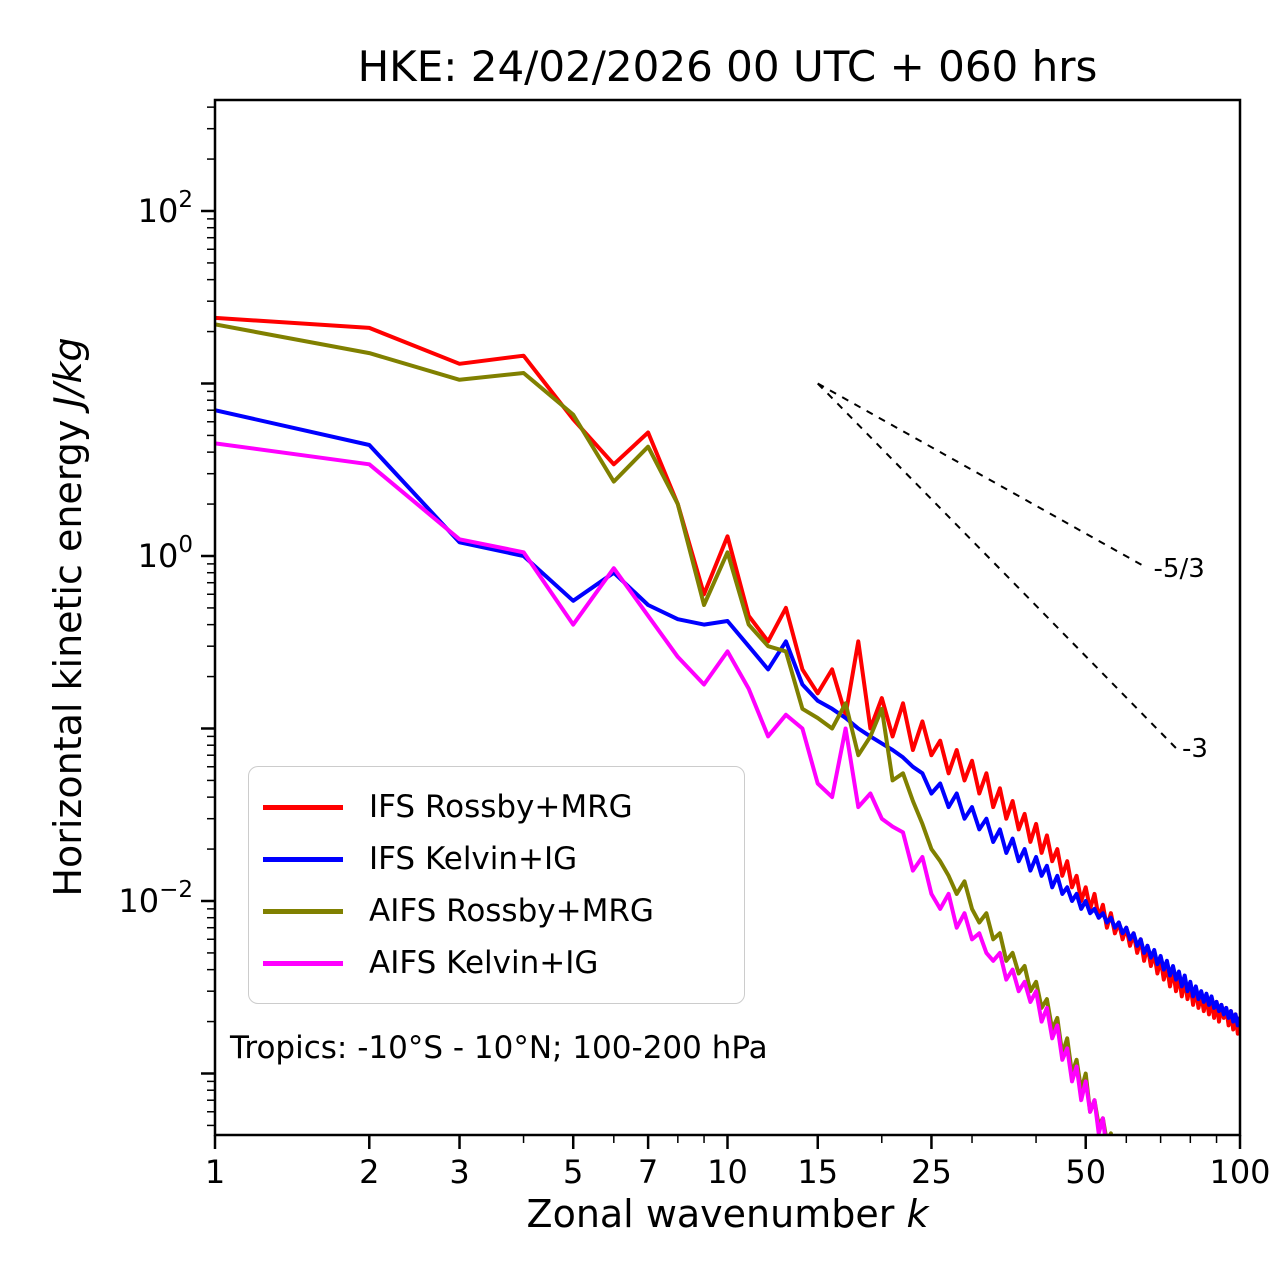  I want to click on legend-item-label: AIFS Kelvin+IG, so click(484, 963).